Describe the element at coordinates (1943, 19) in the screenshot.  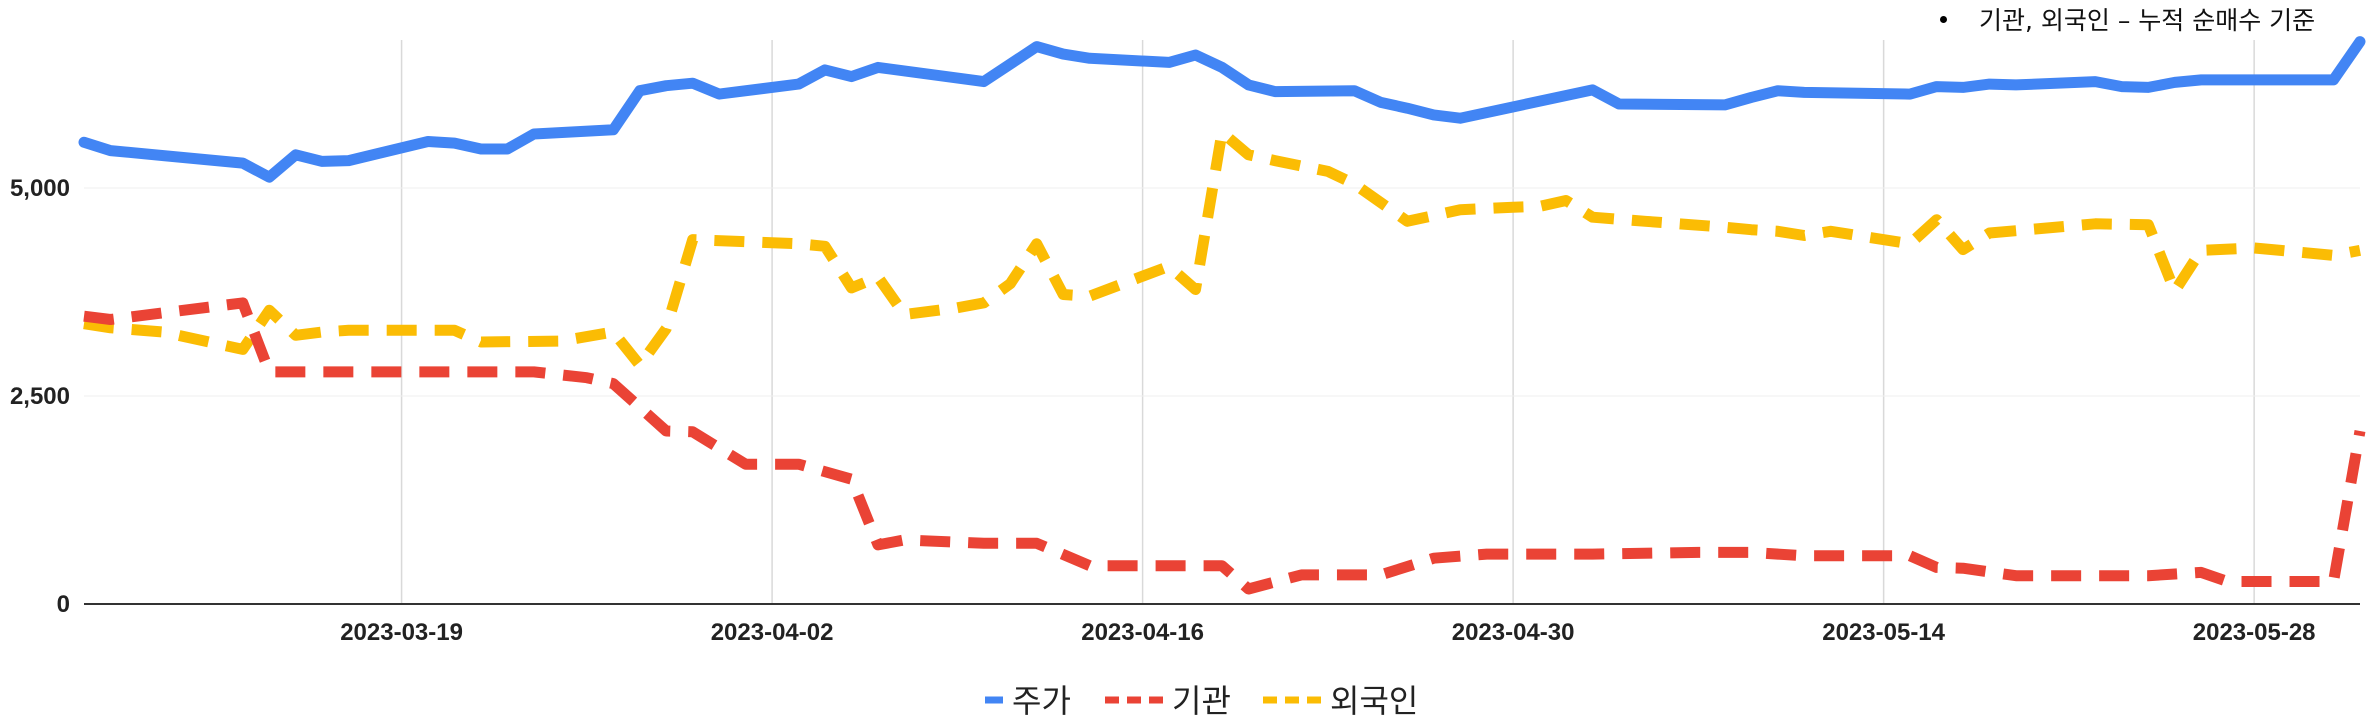
I see `bullet-icon` at that location.